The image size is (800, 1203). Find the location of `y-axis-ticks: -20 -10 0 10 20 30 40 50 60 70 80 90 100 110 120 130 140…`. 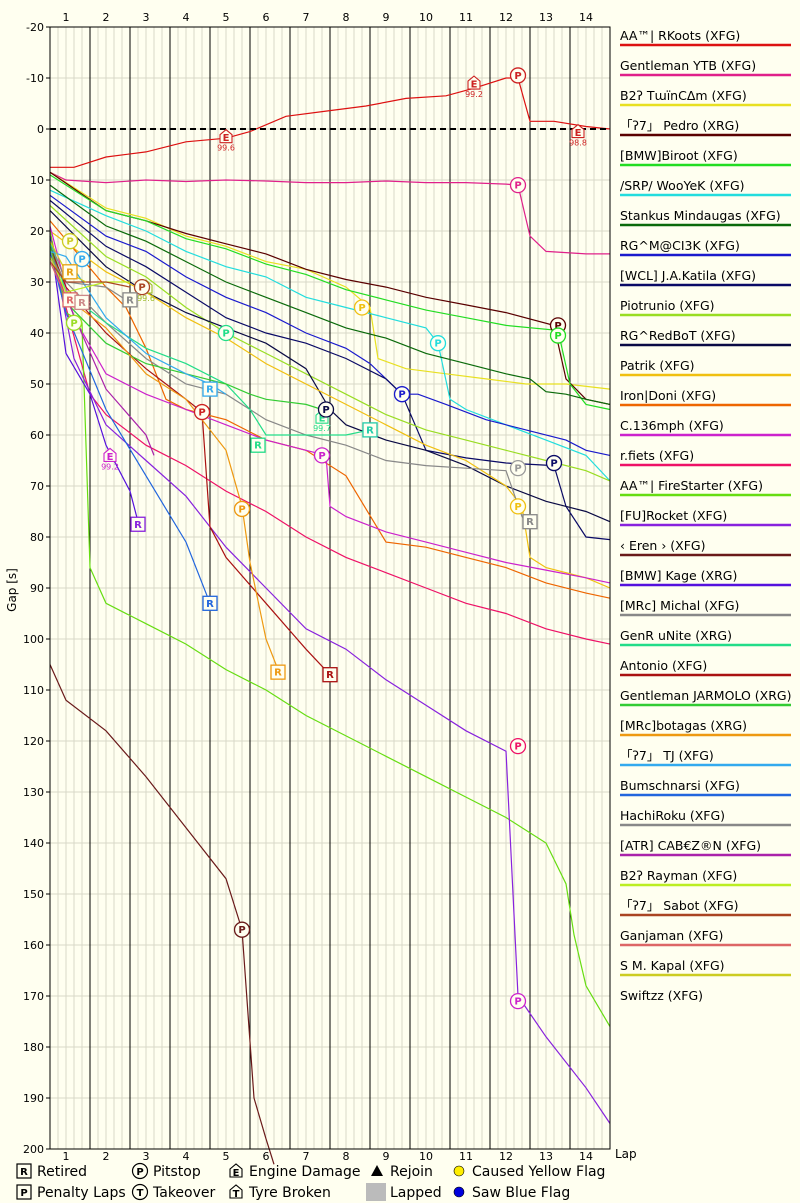

y-axis-ticks: -20 -10 0 10 20 30 40 50 60 70 80 90 100 110 120 130 140… is located at coordinates (36, 588).